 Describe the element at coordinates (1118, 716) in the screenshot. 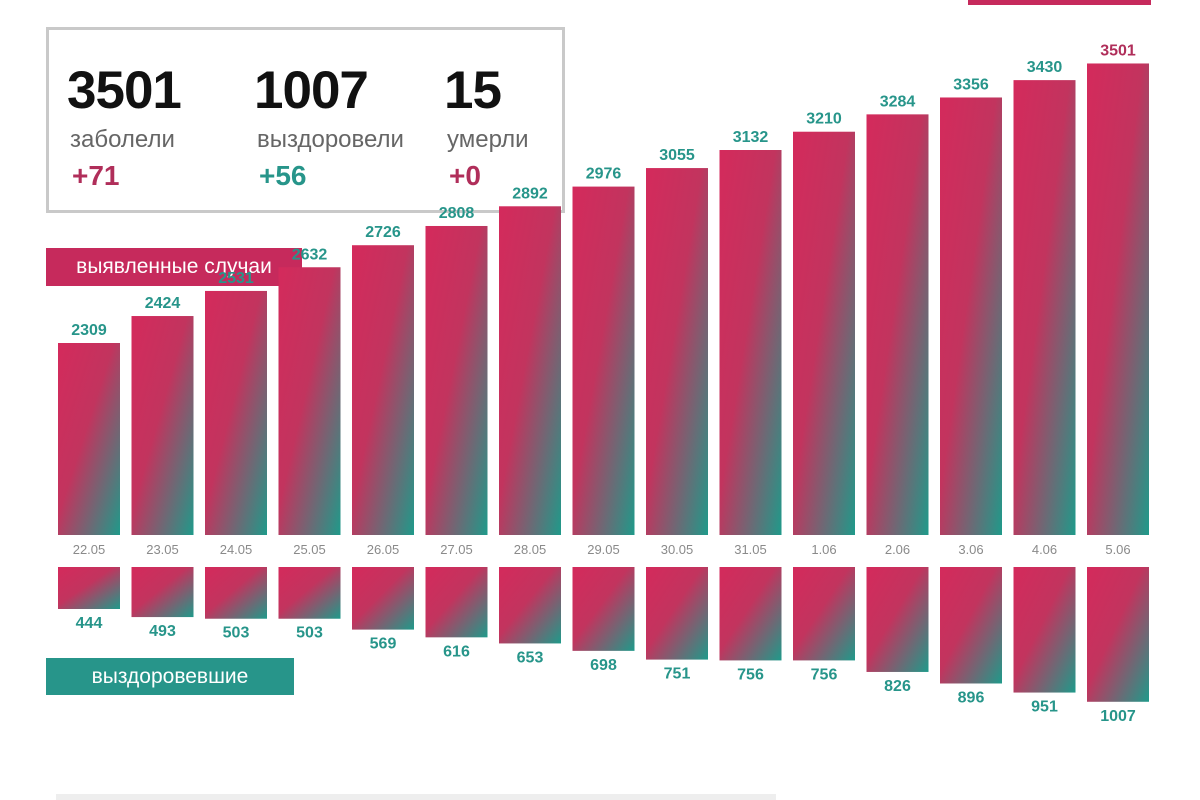

I see `recovered-value-5.06: 1007` at that location.